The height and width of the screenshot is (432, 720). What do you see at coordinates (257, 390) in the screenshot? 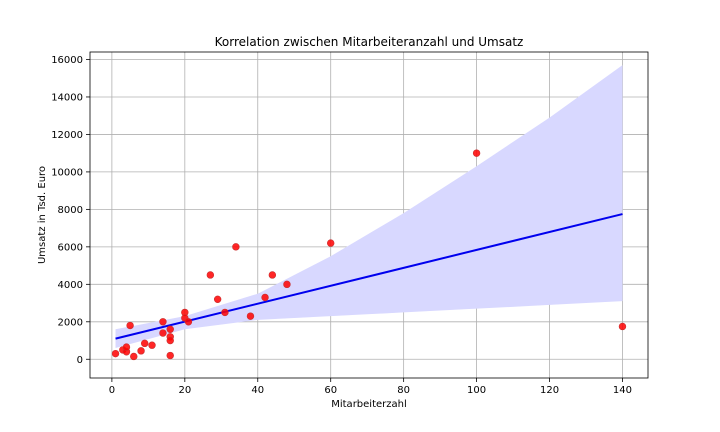
I see `x-tick-label: 40` at bounding box center [257, 390].